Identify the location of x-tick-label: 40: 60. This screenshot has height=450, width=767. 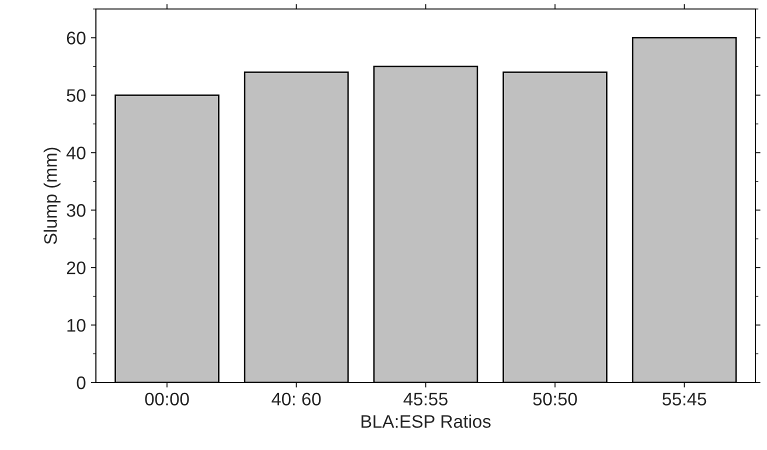
(296, 399).